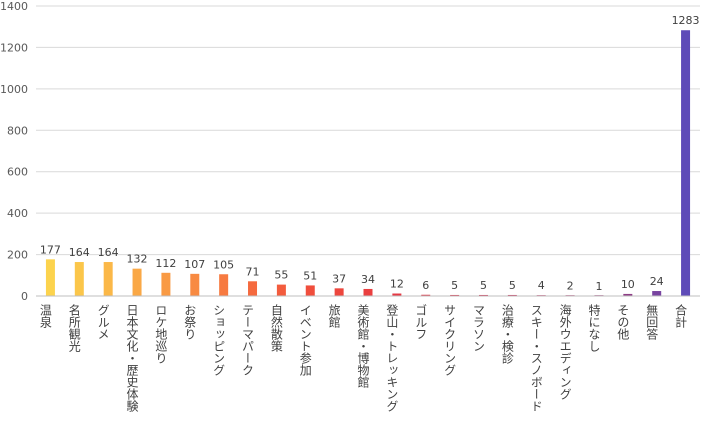 This screenshot has width=704, height=430. What do you see at coordinates (425, 285) in the screenshot?
I see `data-label: 6` at bounding box center [425, 285].